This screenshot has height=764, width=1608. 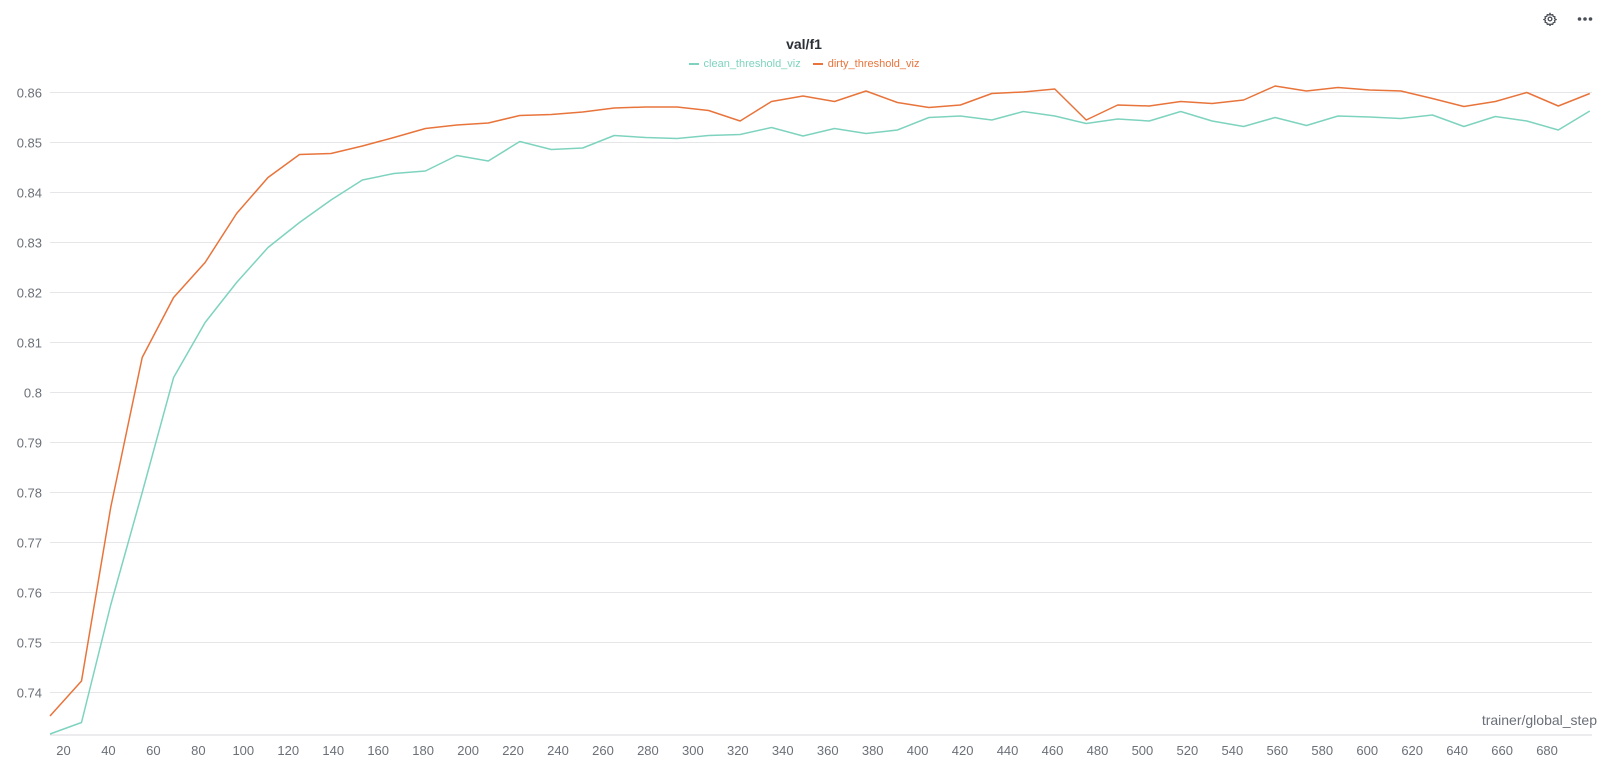 What do you see at coordinates (783, 750) in the screenshot?
I see `x-tick-label: 340` at bounding box center [783, 750].